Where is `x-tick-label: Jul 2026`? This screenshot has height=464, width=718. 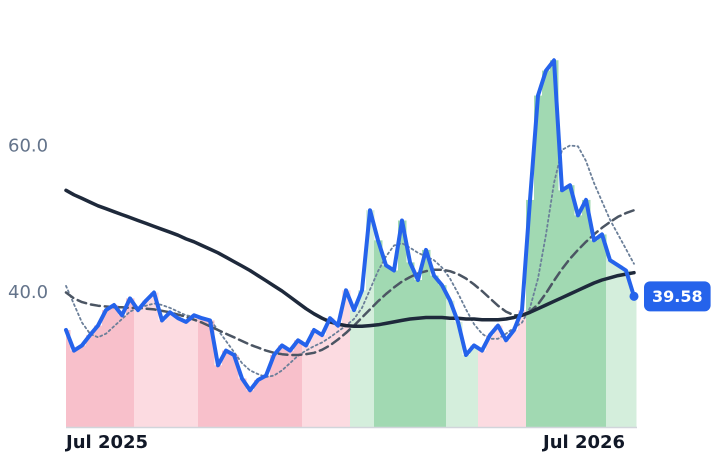 x-tick-label: Jul 2026 is located at coordinates (583, 442).